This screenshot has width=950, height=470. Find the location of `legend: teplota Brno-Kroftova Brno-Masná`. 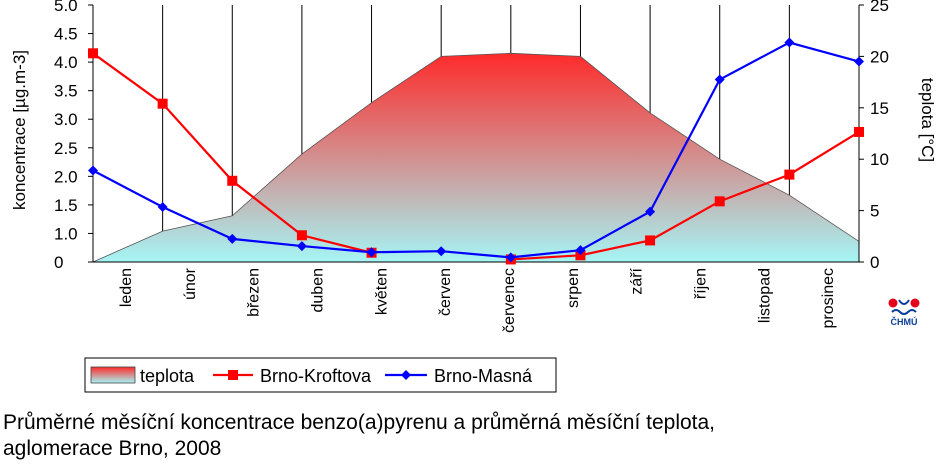

legend: teplota Brno-Kroftova Brno-Masná is located at coordinates (320, 375).